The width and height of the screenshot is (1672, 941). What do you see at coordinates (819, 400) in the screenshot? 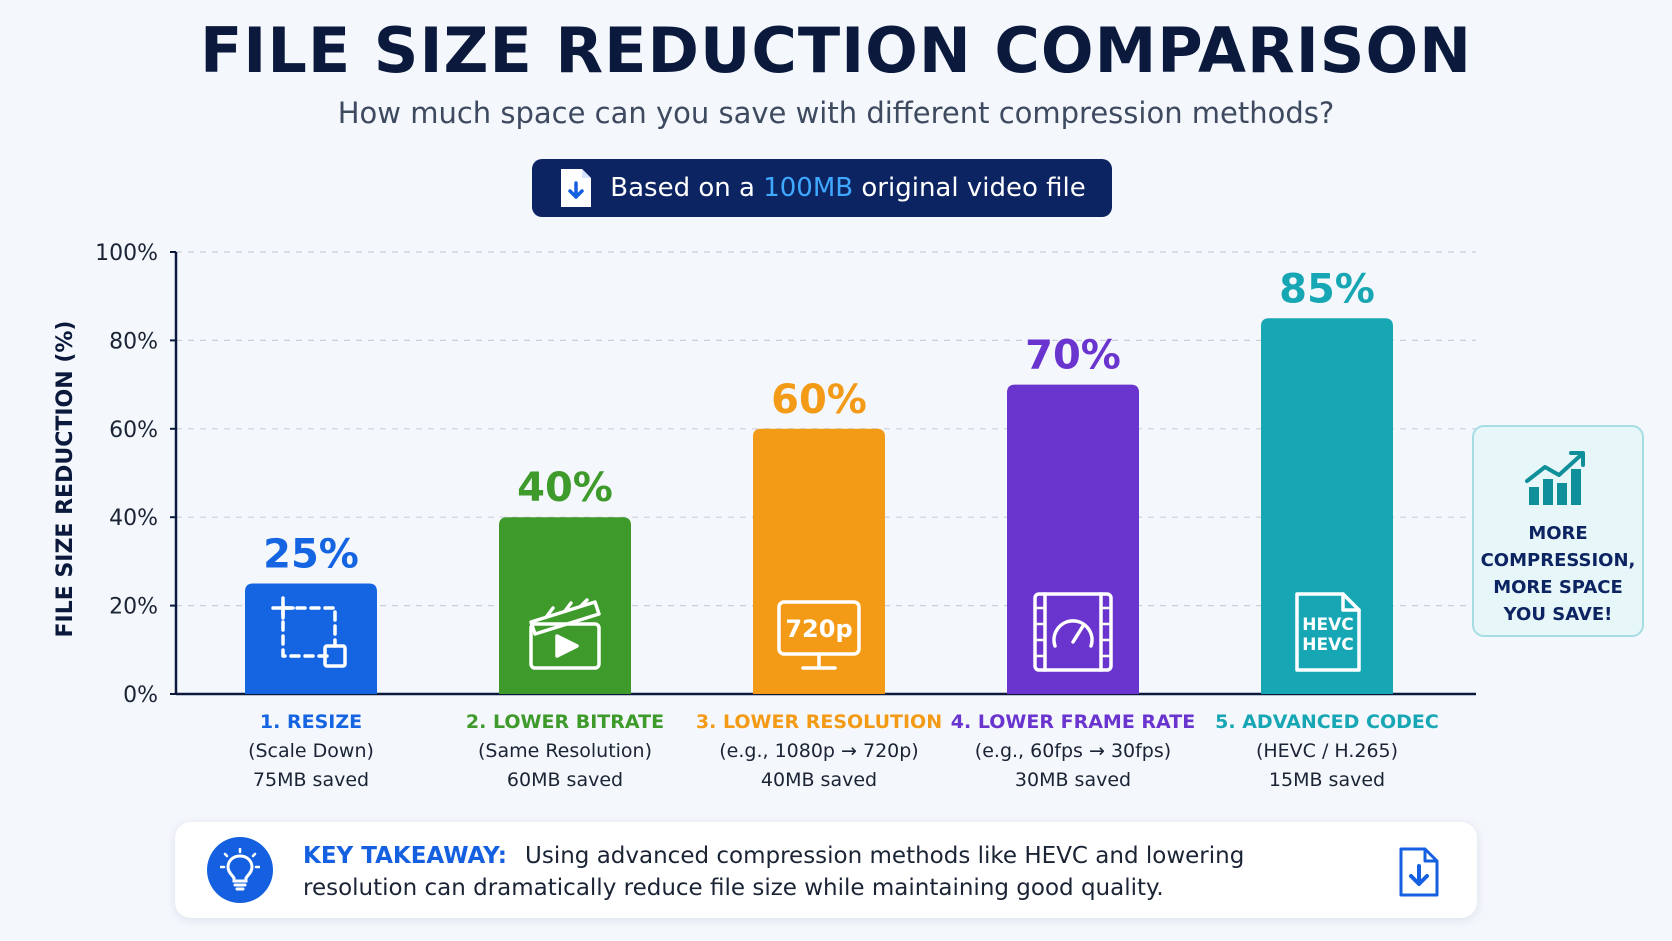
I see `data-label: 60%` at bounding box center [819, 400].